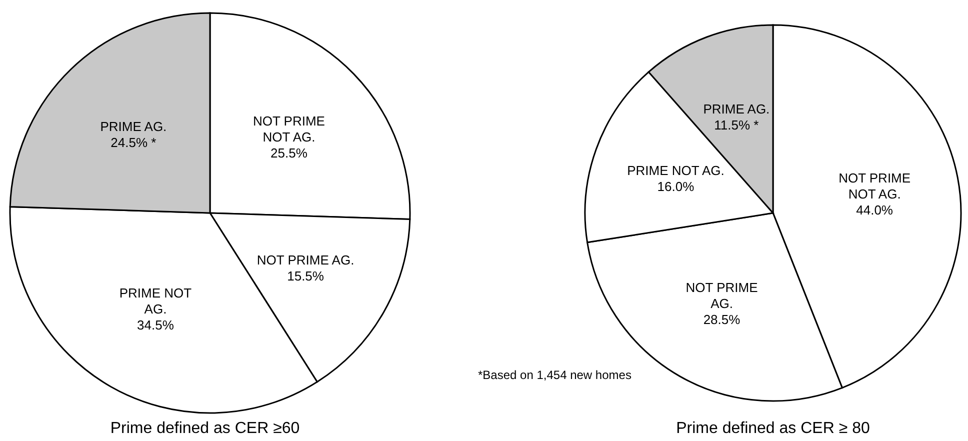 The width and height of the screenshot is (968, 441). I want to click on data-label: 28.5%, so click(722, 318).